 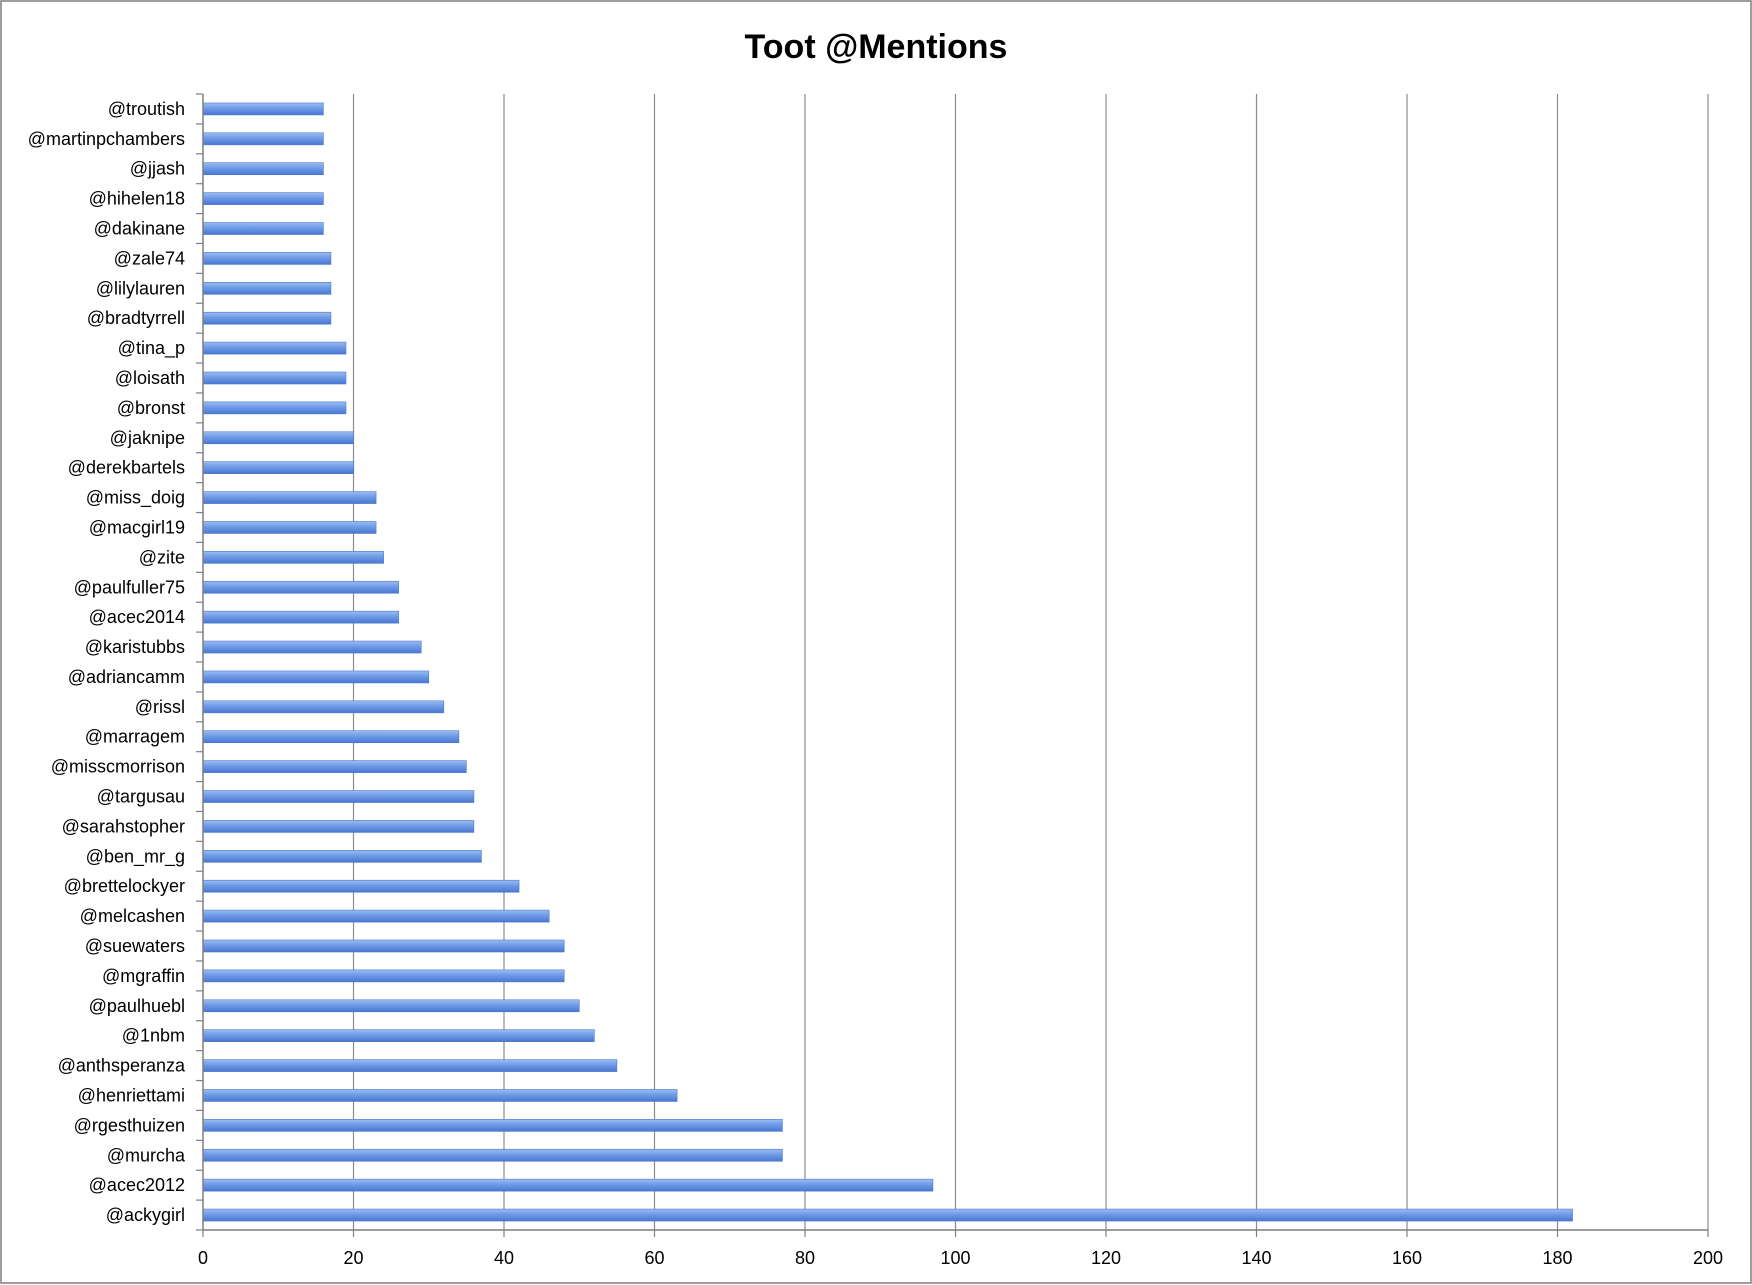 What do you see at coordinates (123, 826) in the screenshot?
I see `category-label: @sarahstopher` at bounding box center [123, 826].